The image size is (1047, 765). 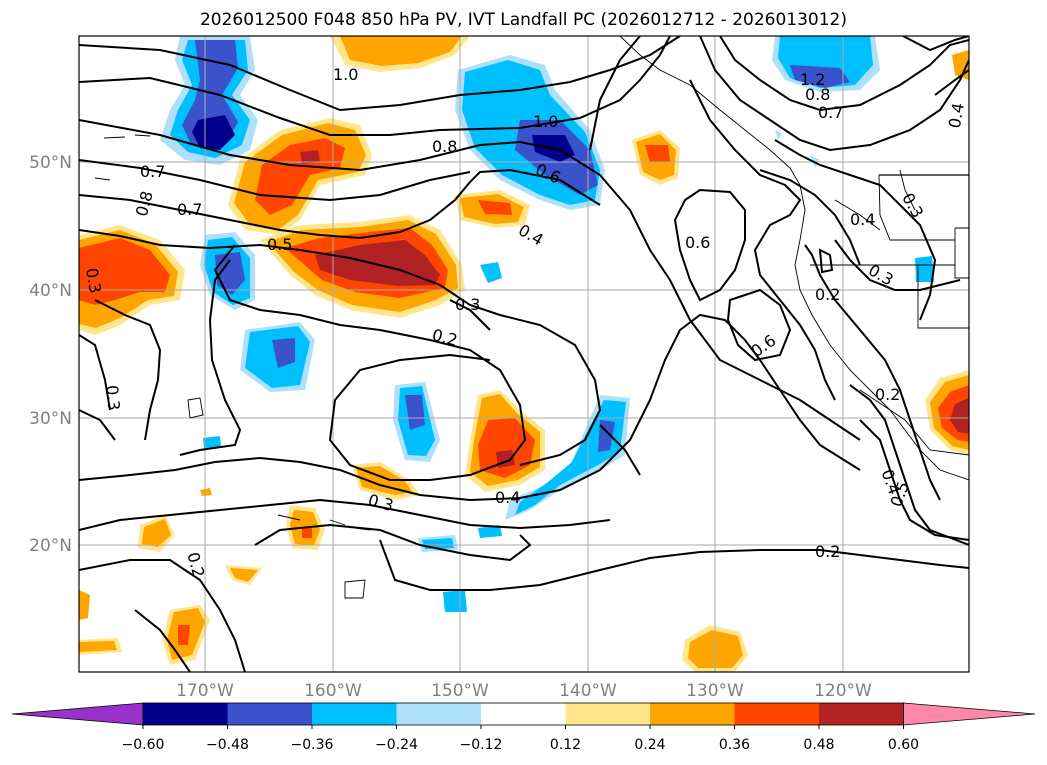 What do you see at coordinates (812, 79) in the screenshot?
I see `contour-label-2: 1.2` at bounding box center [812, 79].